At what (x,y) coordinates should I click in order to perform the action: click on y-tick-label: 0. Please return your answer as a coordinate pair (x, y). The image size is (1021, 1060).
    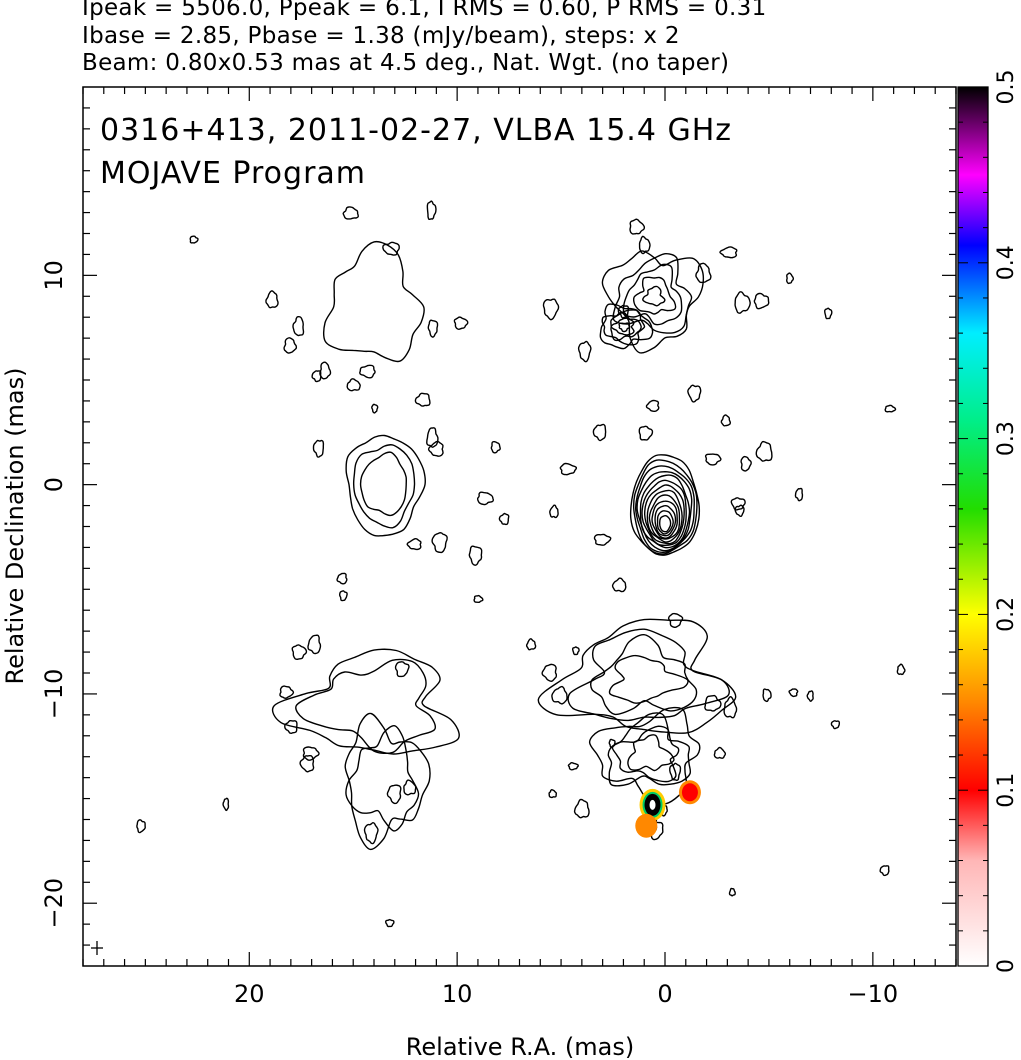
    Looking at the image, I should click on (54, 484).